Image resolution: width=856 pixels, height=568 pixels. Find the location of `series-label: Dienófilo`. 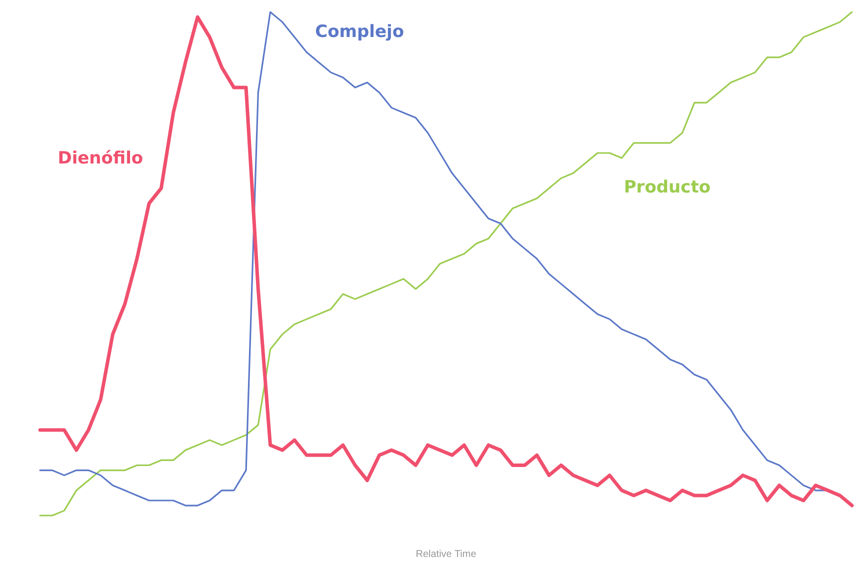

series-label: Dienófilo is located at coordinates (101, 158).